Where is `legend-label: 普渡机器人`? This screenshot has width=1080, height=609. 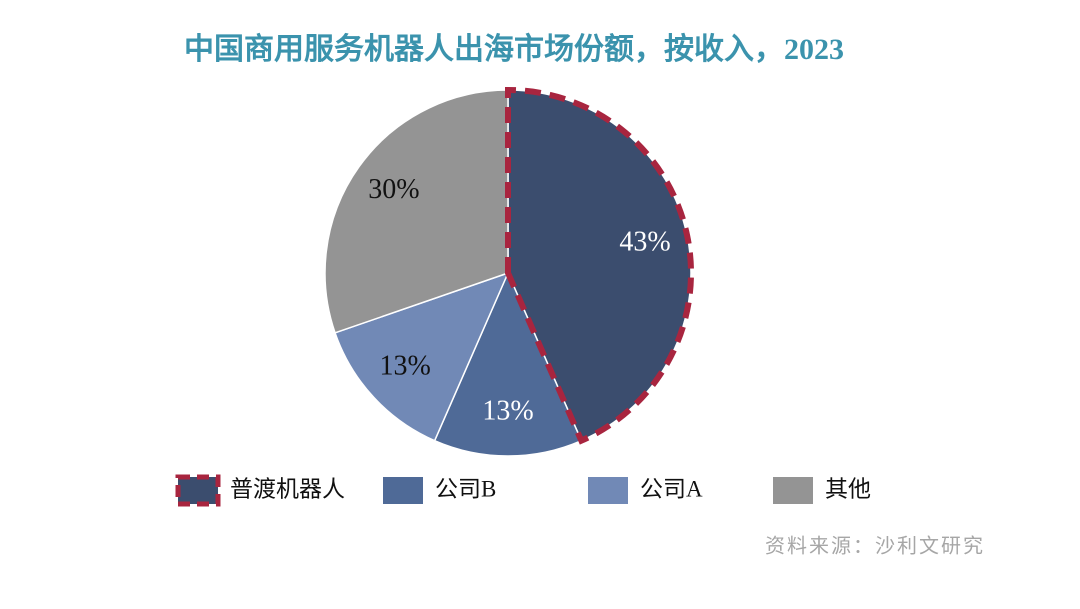 legend-label: 普渡机器人 is located at coordinates (287, 488).